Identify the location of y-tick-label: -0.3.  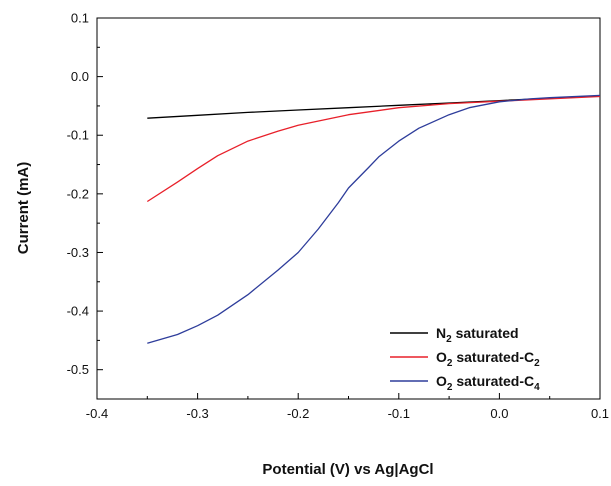
(78, 252).